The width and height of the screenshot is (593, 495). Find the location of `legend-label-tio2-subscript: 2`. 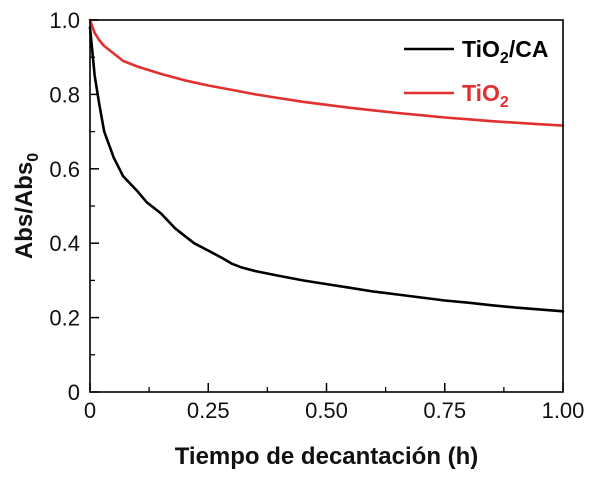

legend-label-tio2-subscript: 2 is located at coordinates (504, 102).